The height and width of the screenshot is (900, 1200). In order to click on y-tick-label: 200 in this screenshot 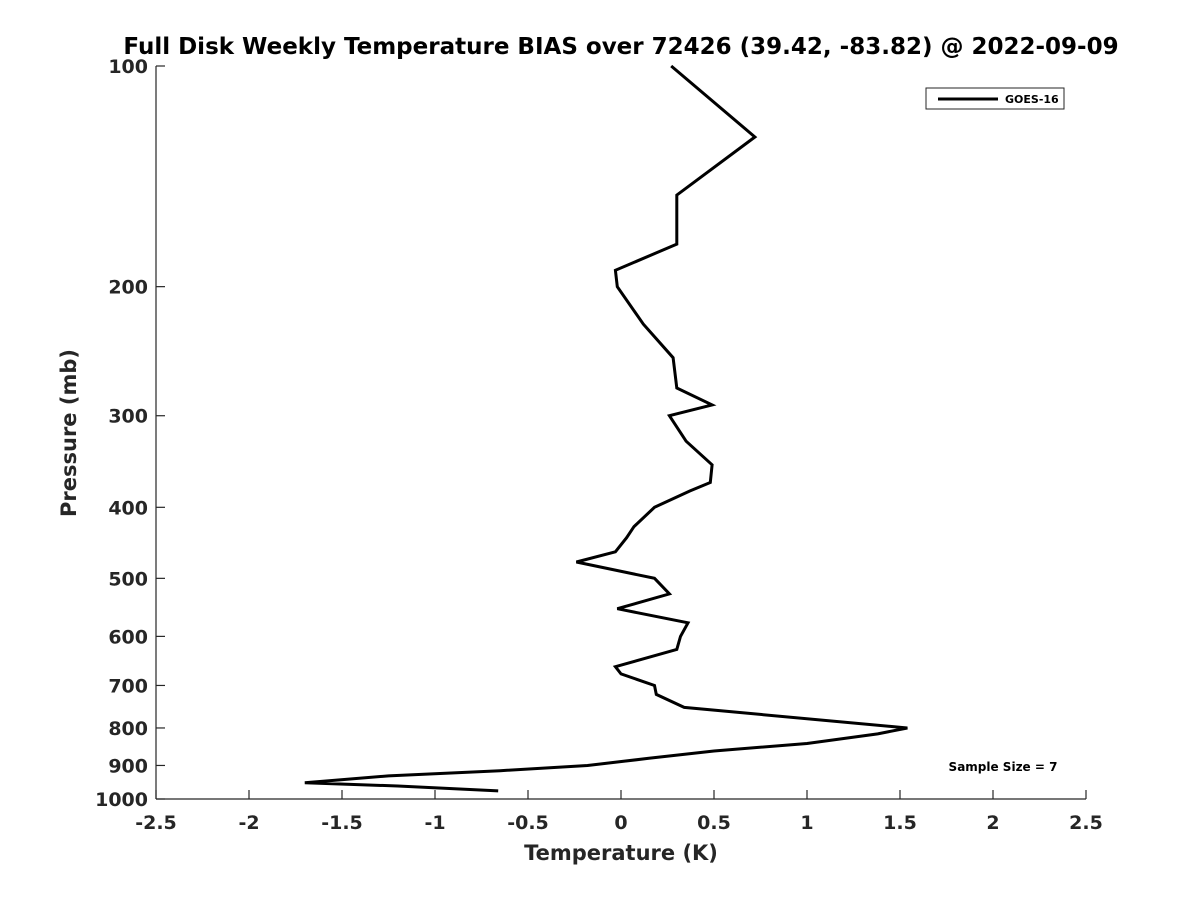, I will do `click(128, 288)`.